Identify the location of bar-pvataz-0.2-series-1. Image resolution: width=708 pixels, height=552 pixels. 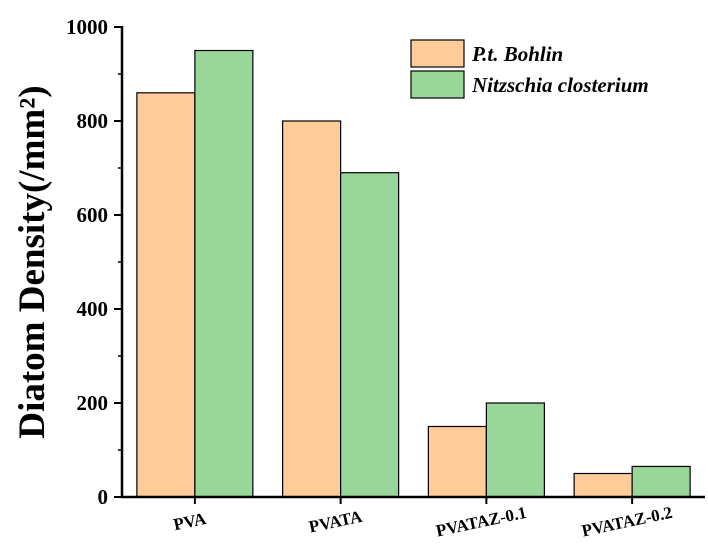
(603, 485).